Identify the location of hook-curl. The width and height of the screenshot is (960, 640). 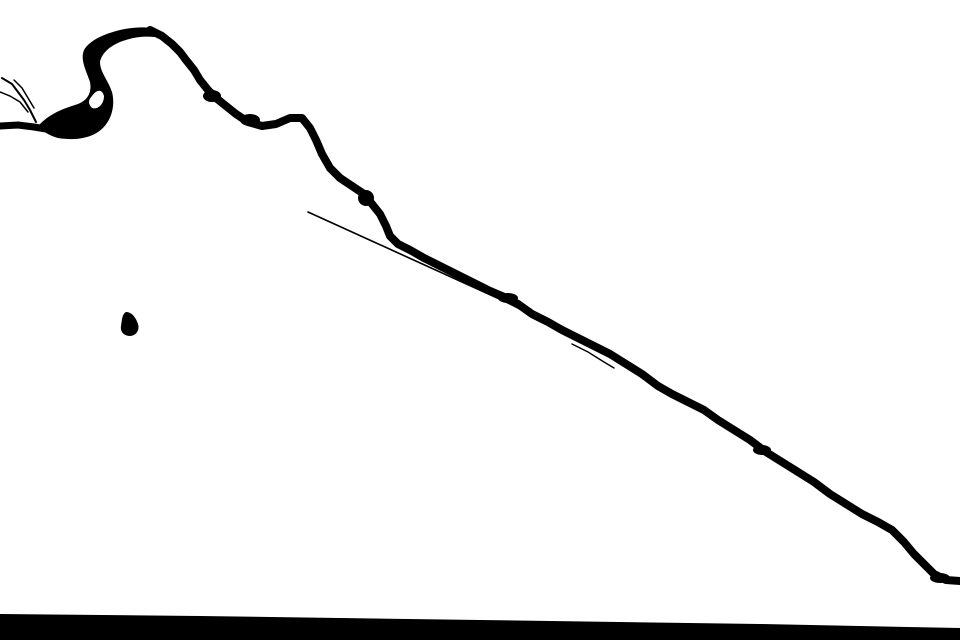
(101, 83).